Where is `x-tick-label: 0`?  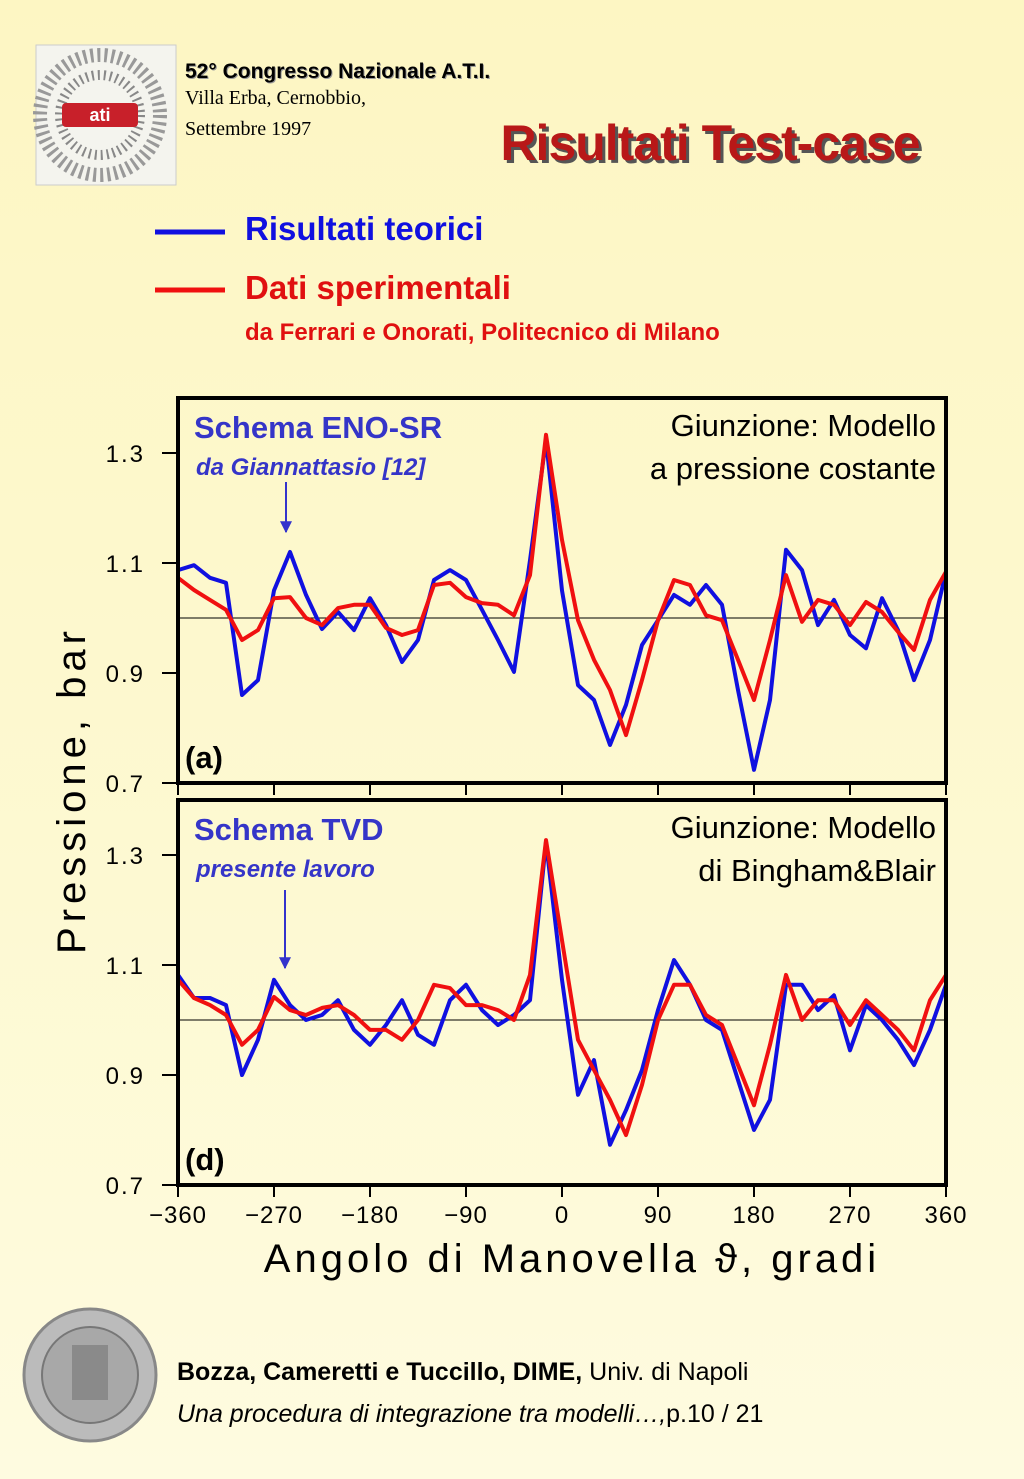 x-tick-label: 0 is located at coordinates (562, 1215).